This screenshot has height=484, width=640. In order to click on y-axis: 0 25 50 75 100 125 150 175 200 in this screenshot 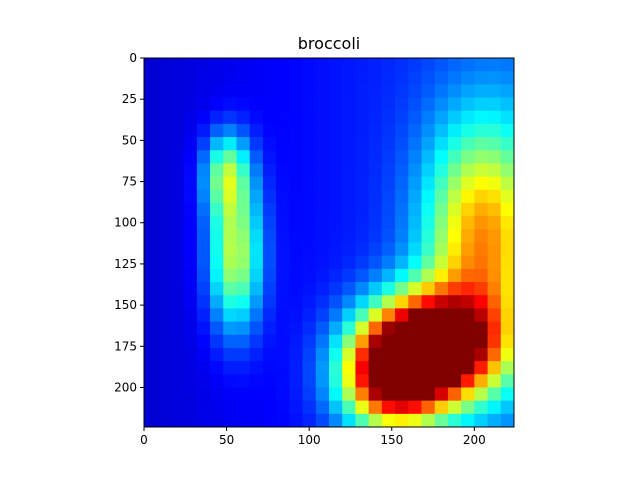, I will do `click(129, 222)`.